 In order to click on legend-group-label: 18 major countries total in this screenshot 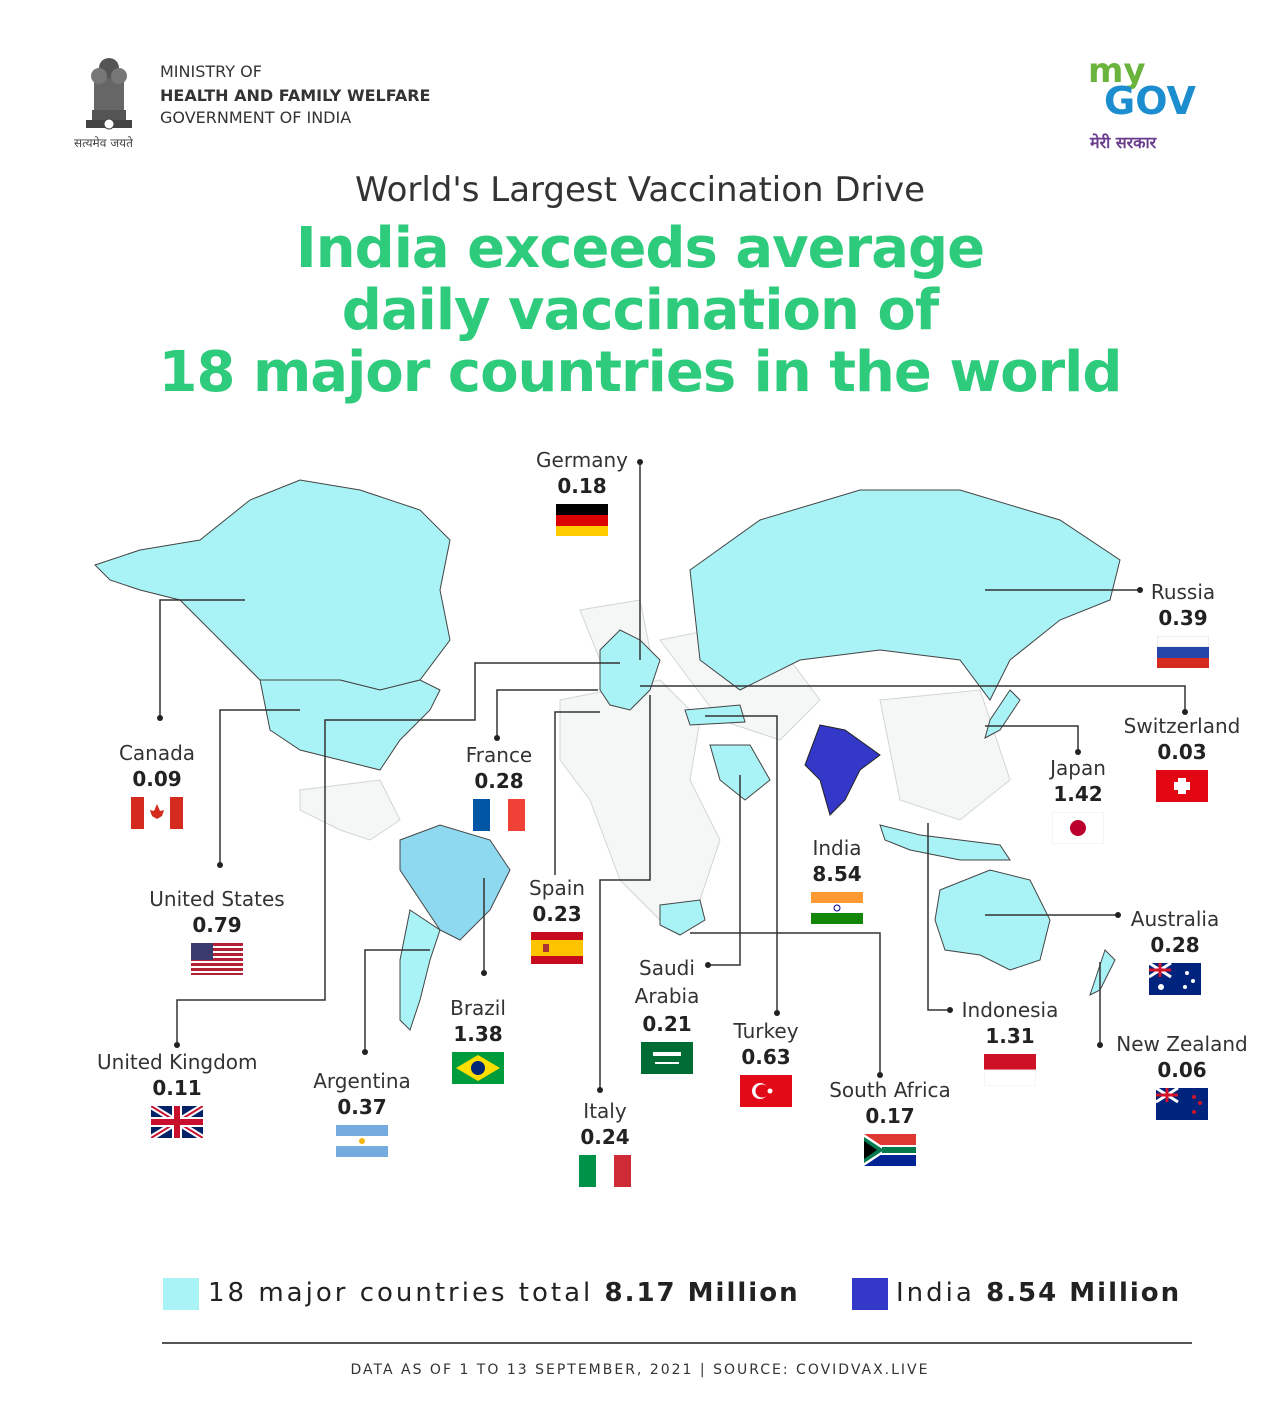, I will do `click(401, 1293)`.